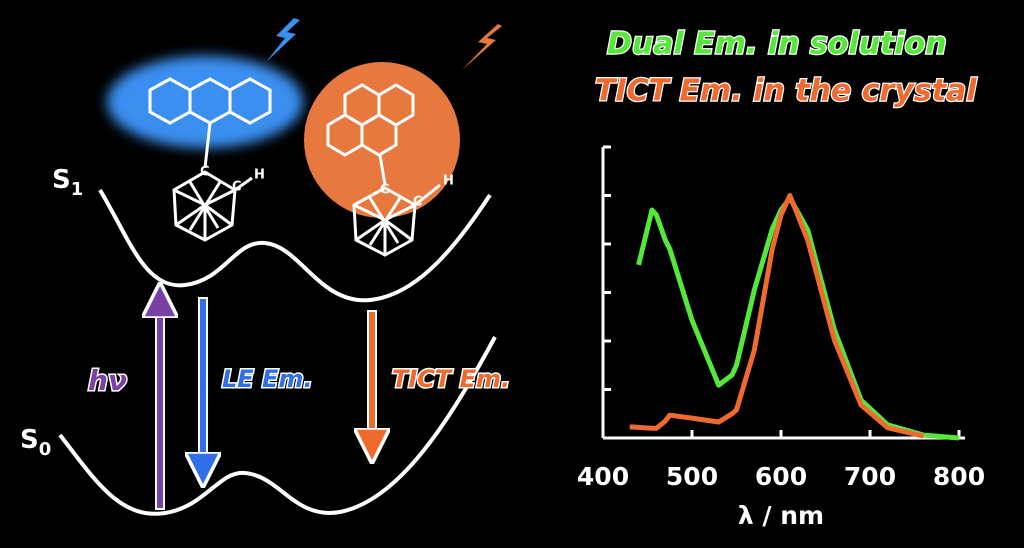  I want to click on x-axis-label: λ / nm, so click(781, 515).